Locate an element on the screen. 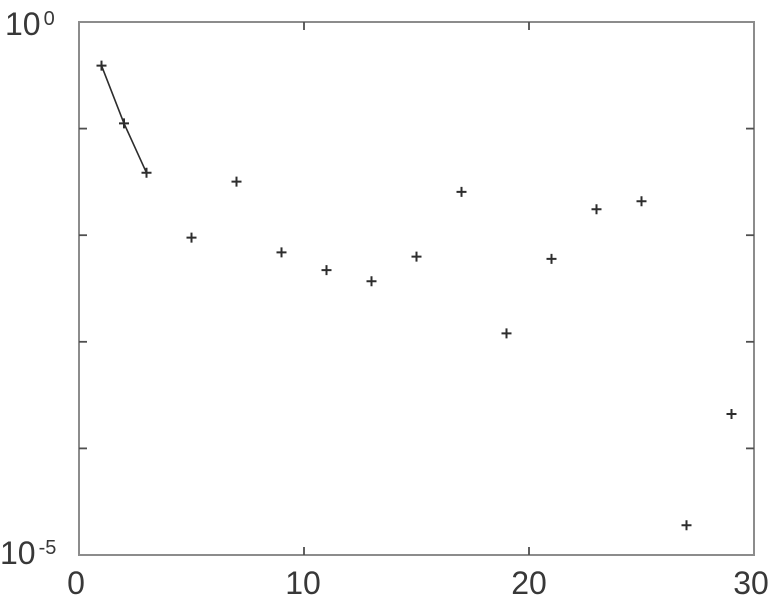  x-tick-label-10: 10 is located at coordinates (303, 582).